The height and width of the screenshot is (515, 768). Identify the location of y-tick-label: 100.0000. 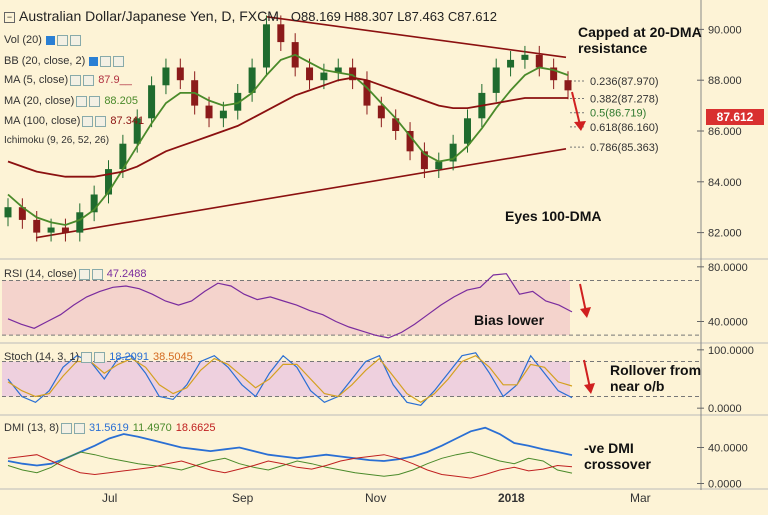
(731, 351).